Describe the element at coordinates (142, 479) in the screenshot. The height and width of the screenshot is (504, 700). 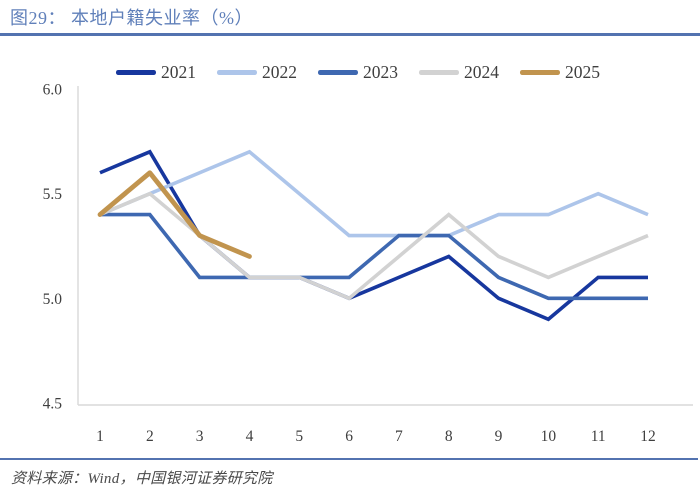
I see `source-note: 资料来源：Wind，中国银河证券研究院` at that location.